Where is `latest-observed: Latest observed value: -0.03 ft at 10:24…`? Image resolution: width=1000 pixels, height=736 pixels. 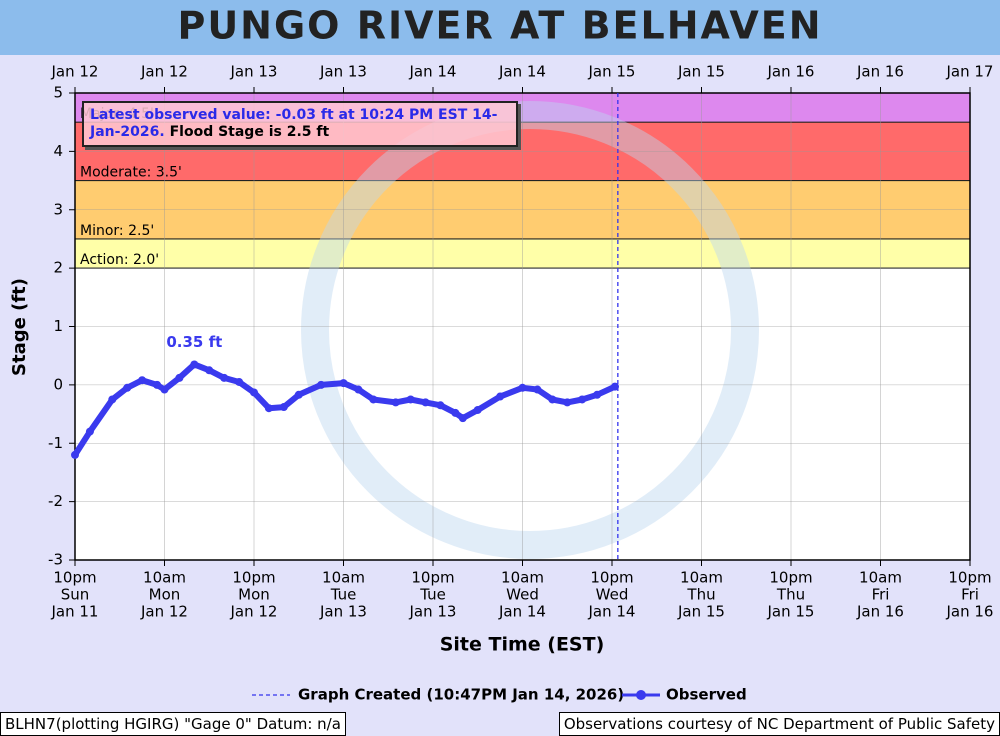
latest-observed: Latest observed value: -0.03 ft at 10:24… is located at coordinates (294, 123).